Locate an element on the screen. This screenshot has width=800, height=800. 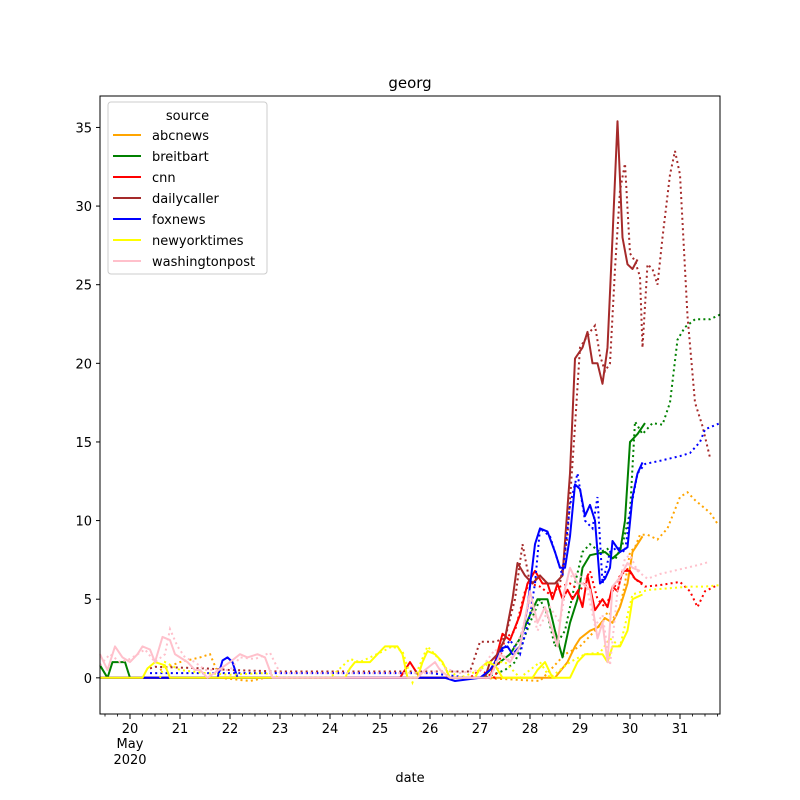
x-tick-label: 30 is located at coordinates (630, 729).